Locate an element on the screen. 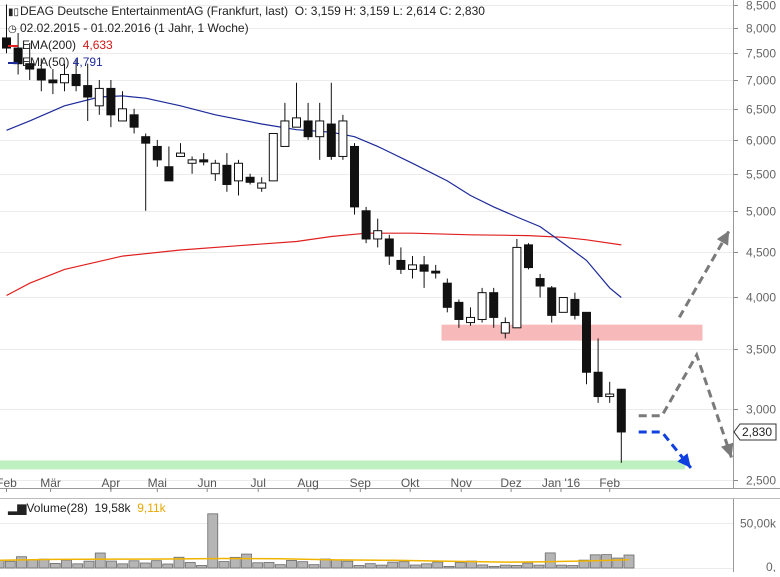  y-tick-label: 3,500 is located at coordinates (761, 350).